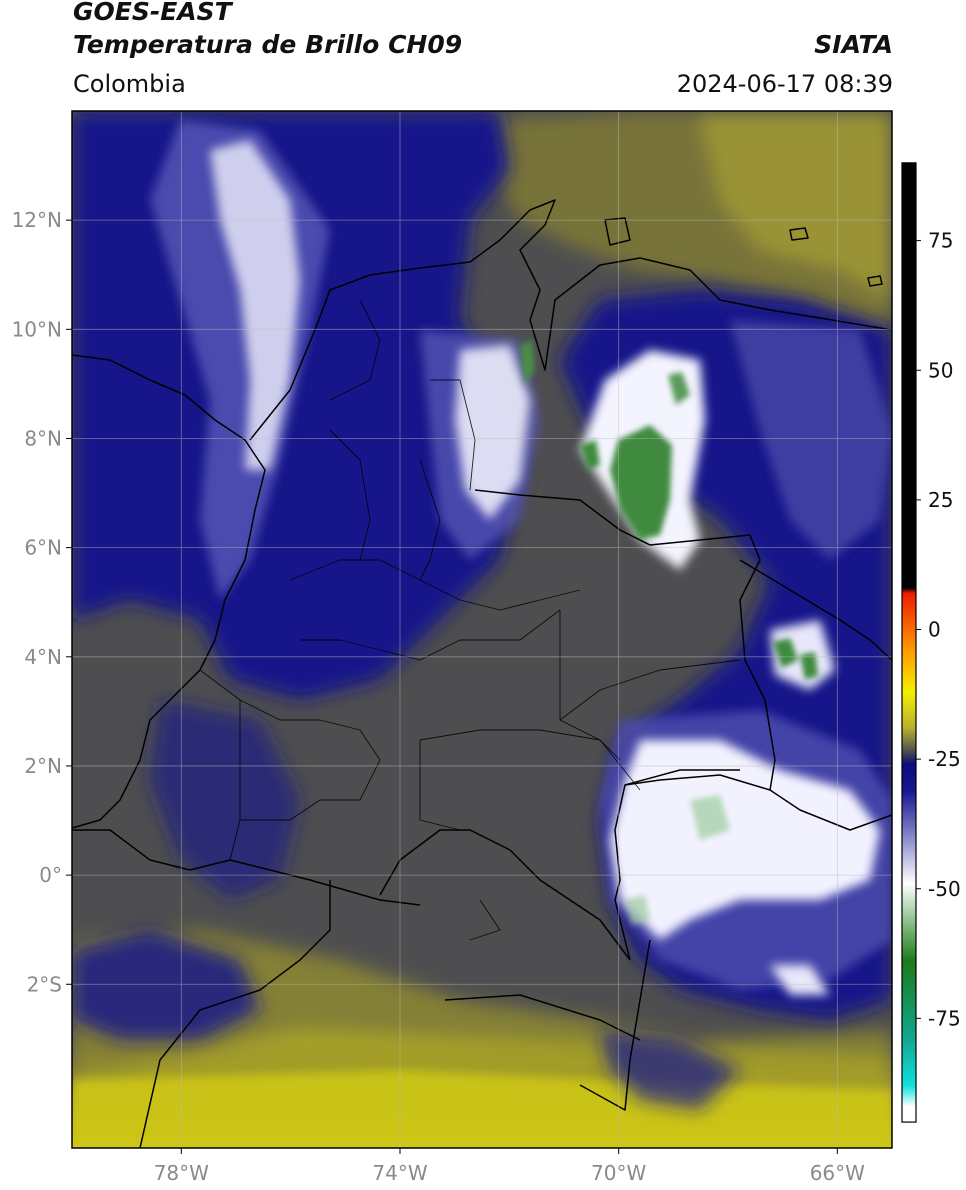  What do you see at coordinates (37, 220) in the screenshot?
I see `lat-tick-label: 12°N` at bounding box center [37, 220].